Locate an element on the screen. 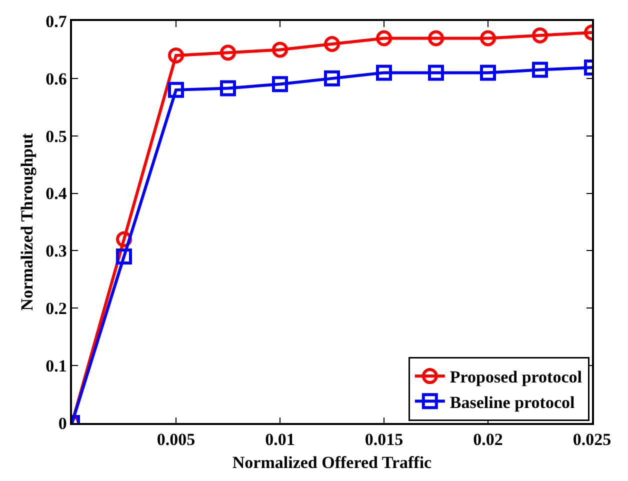  y-tick-label: 0.5 is located at coordinates (56, 136).